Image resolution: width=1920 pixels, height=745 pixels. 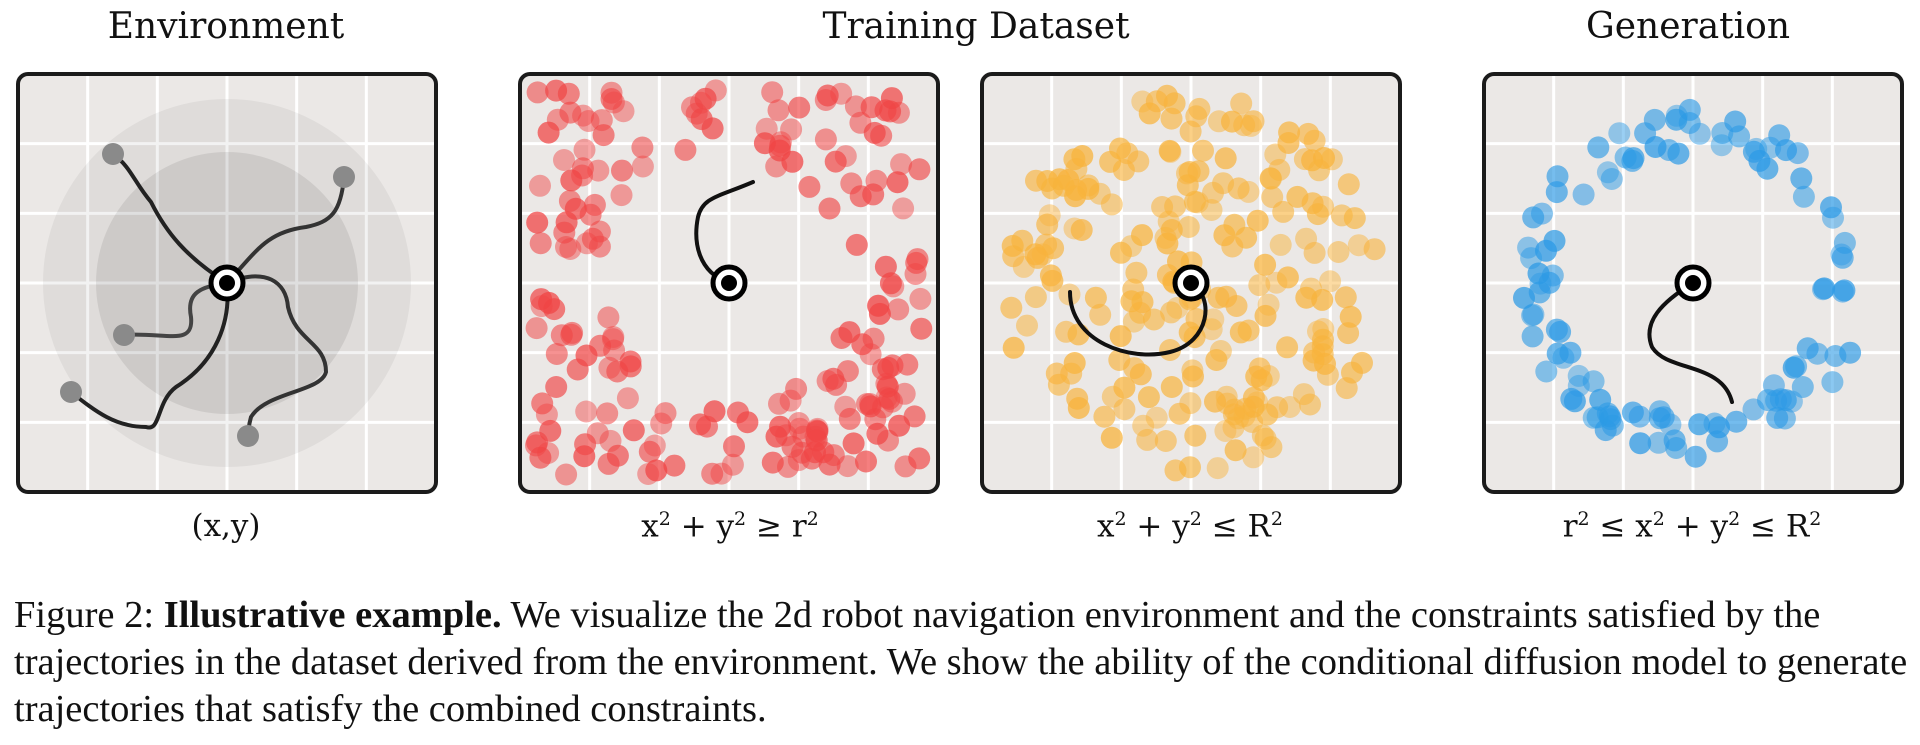 I want to click on generation-formula: r2 ≤ x2 + y2 ≤ R2, so click(x=1692, y=526).